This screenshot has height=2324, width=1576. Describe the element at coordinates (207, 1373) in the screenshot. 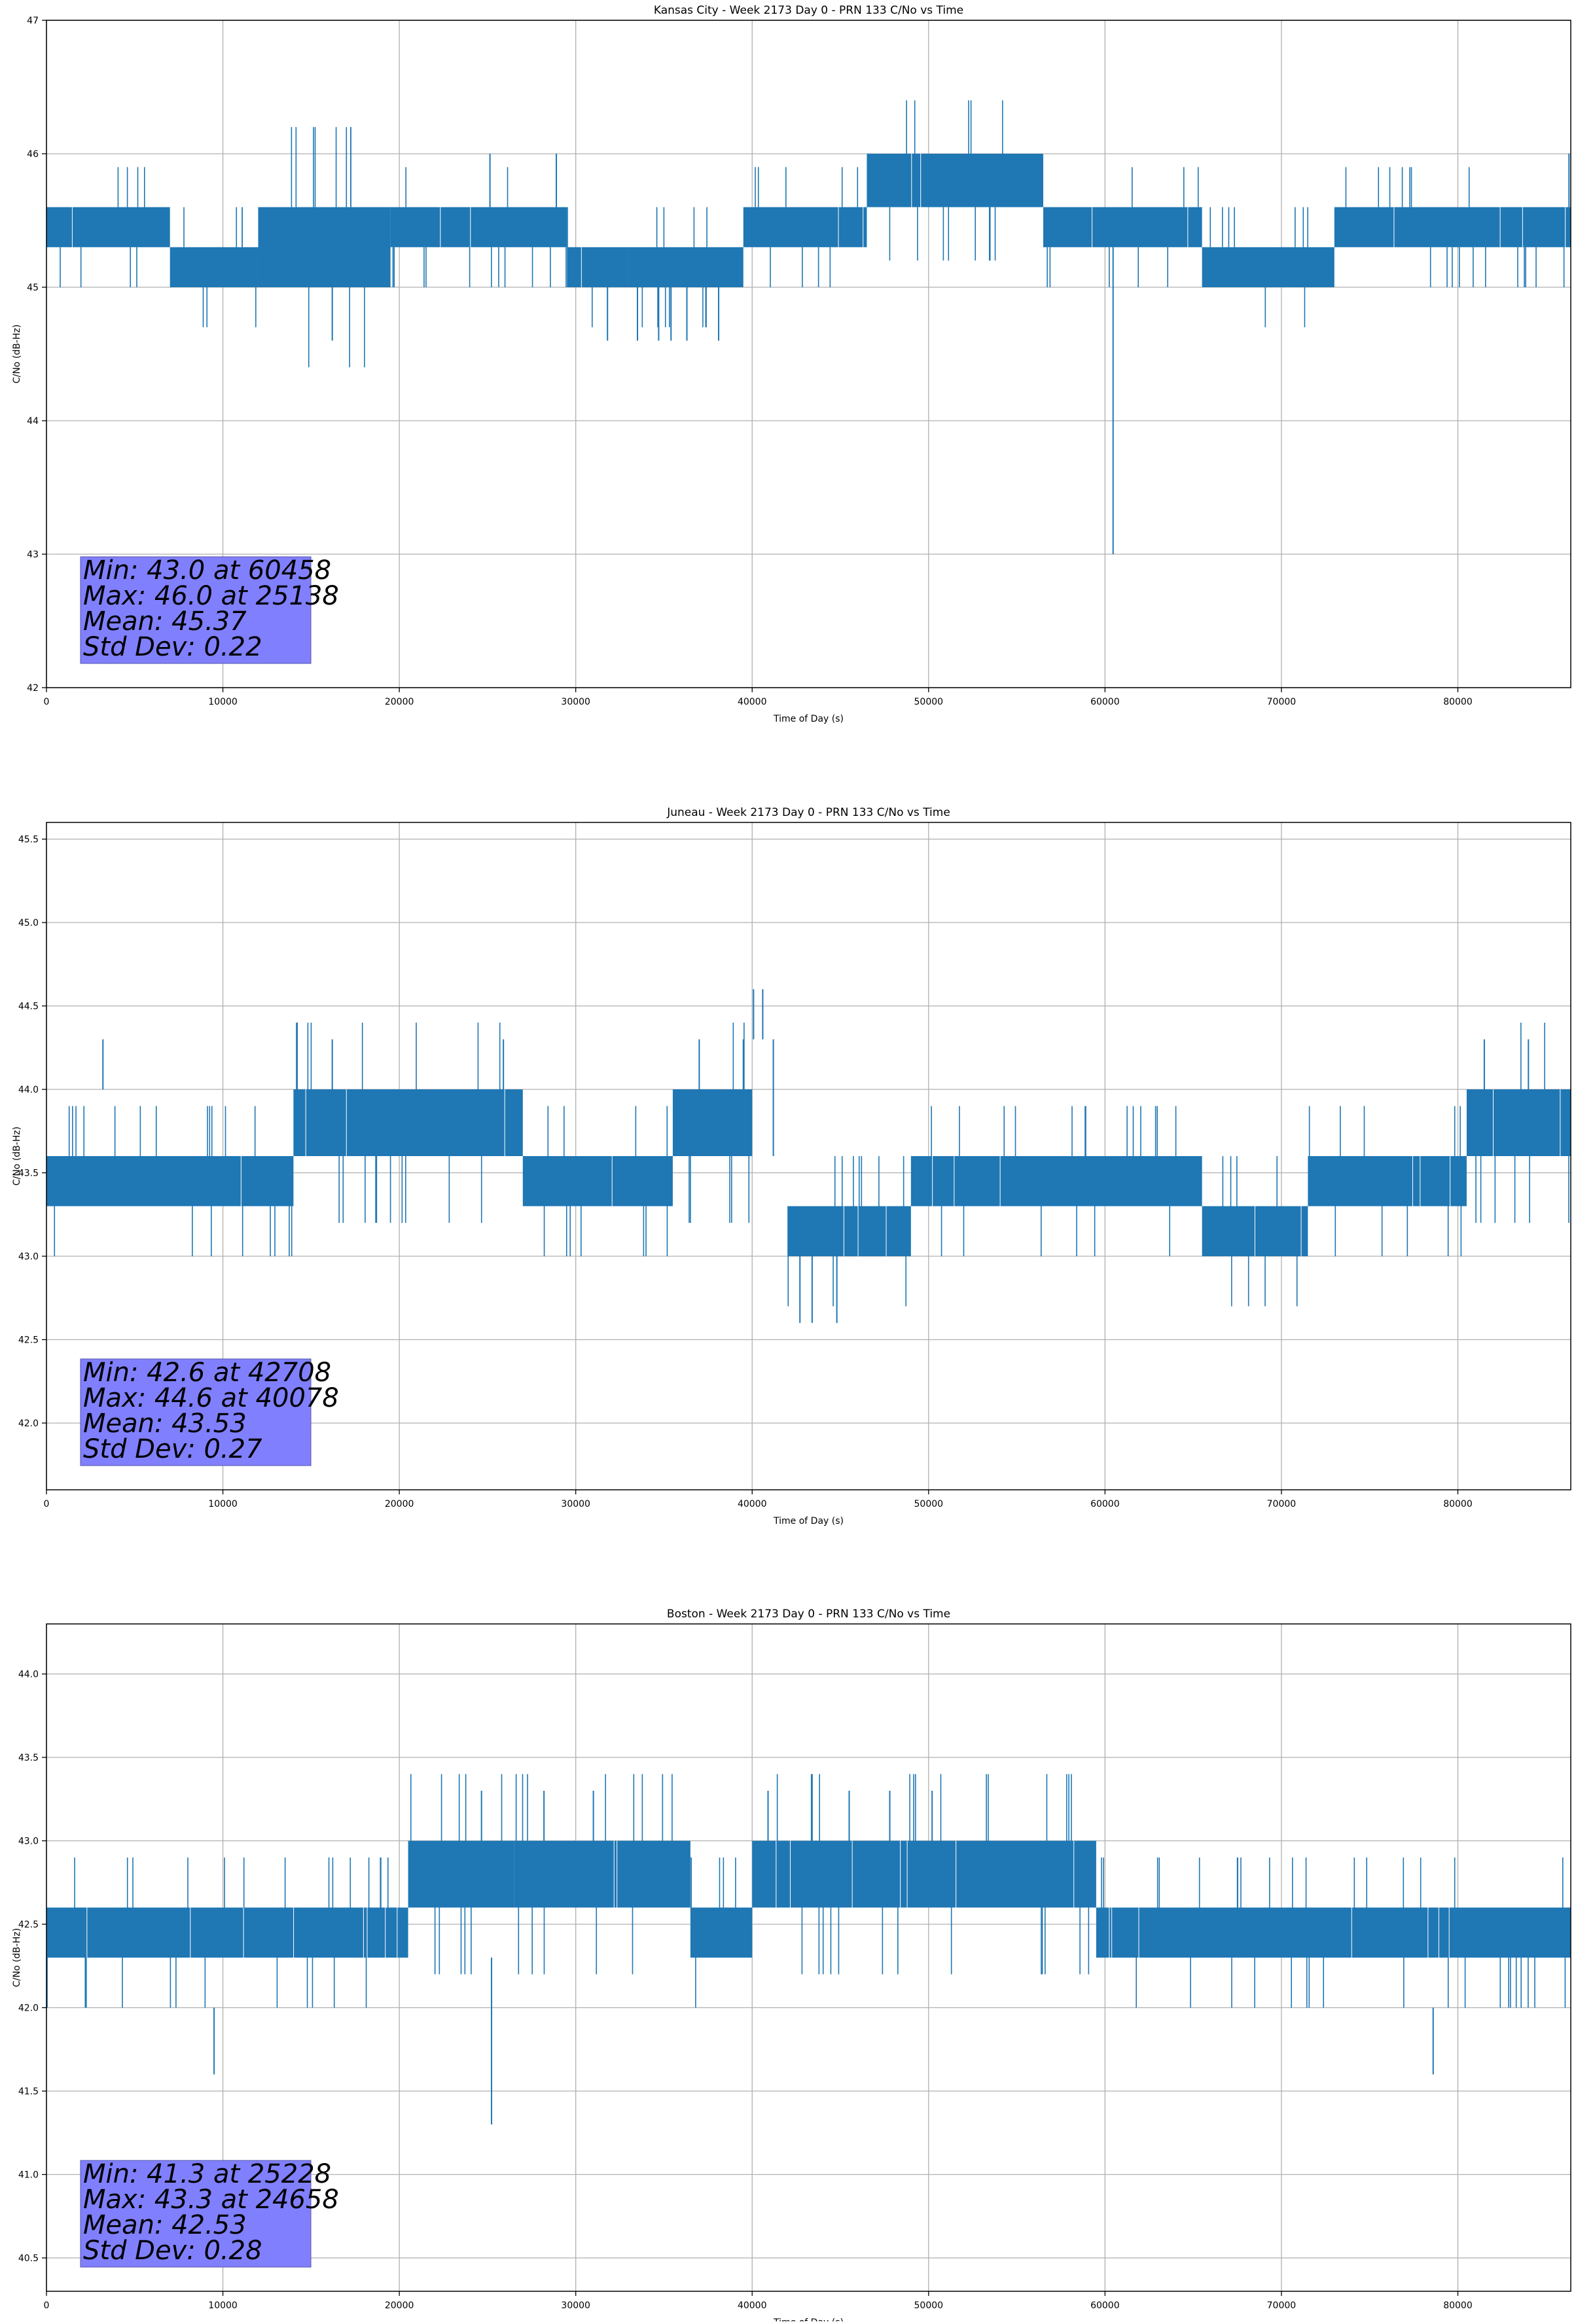

I see `stats-min-text: Min: 42.6 at 42708` at that location.